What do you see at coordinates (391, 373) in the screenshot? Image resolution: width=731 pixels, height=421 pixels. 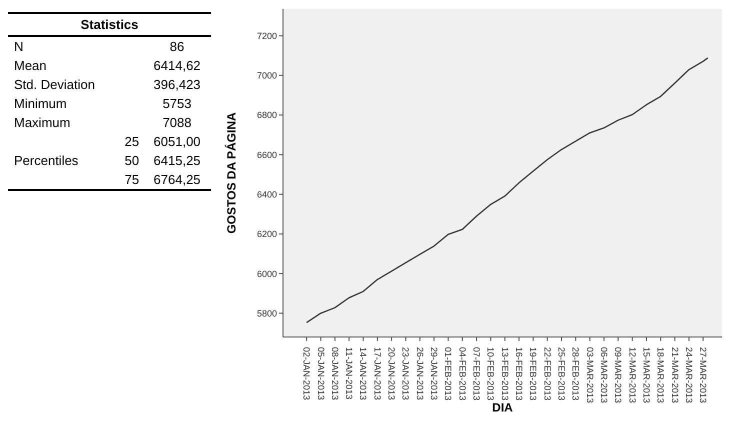 I see `x-tick-label: 20-JAN-2013` at bounding box center [391, 373].